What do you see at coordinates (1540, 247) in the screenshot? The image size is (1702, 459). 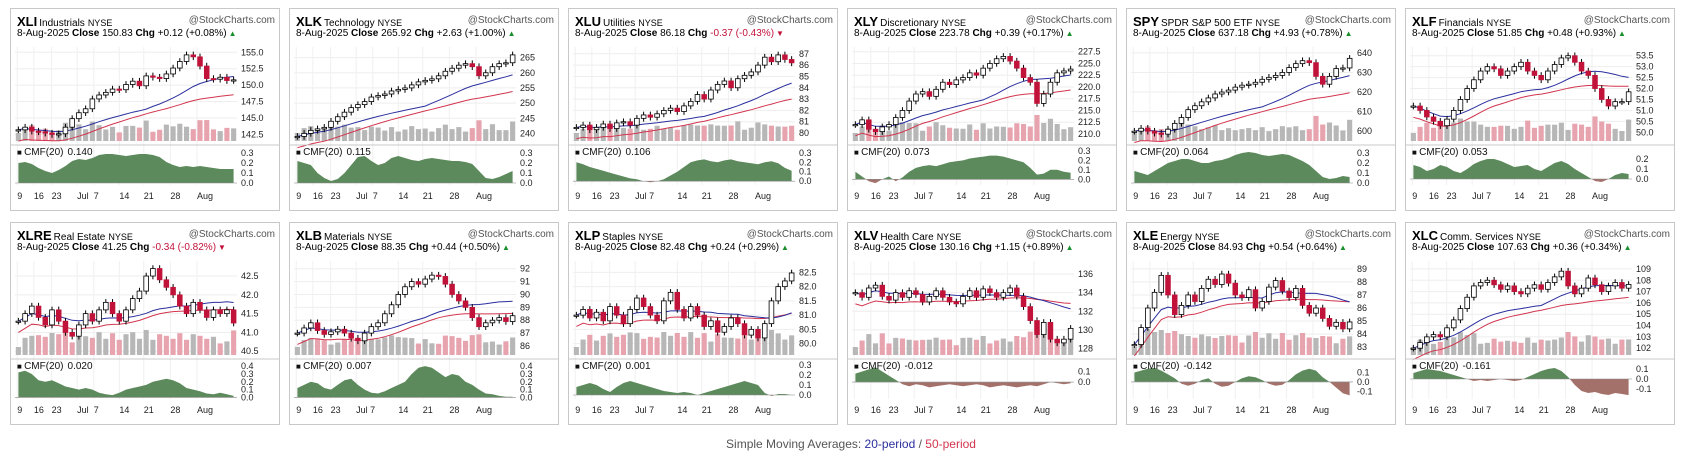 I see `change-label: Chg` at bounding box center [1540, 247].